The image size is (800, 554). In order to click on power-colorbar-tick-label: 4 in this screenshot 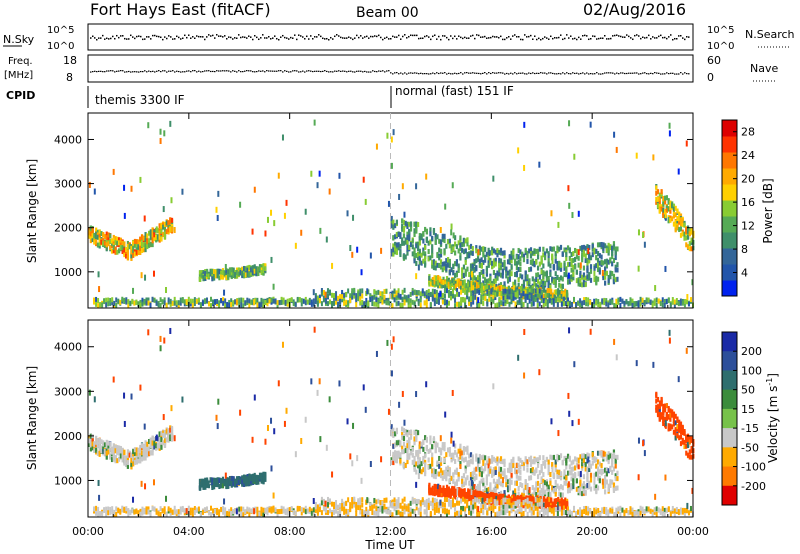, I will do `click(744, 273)`.